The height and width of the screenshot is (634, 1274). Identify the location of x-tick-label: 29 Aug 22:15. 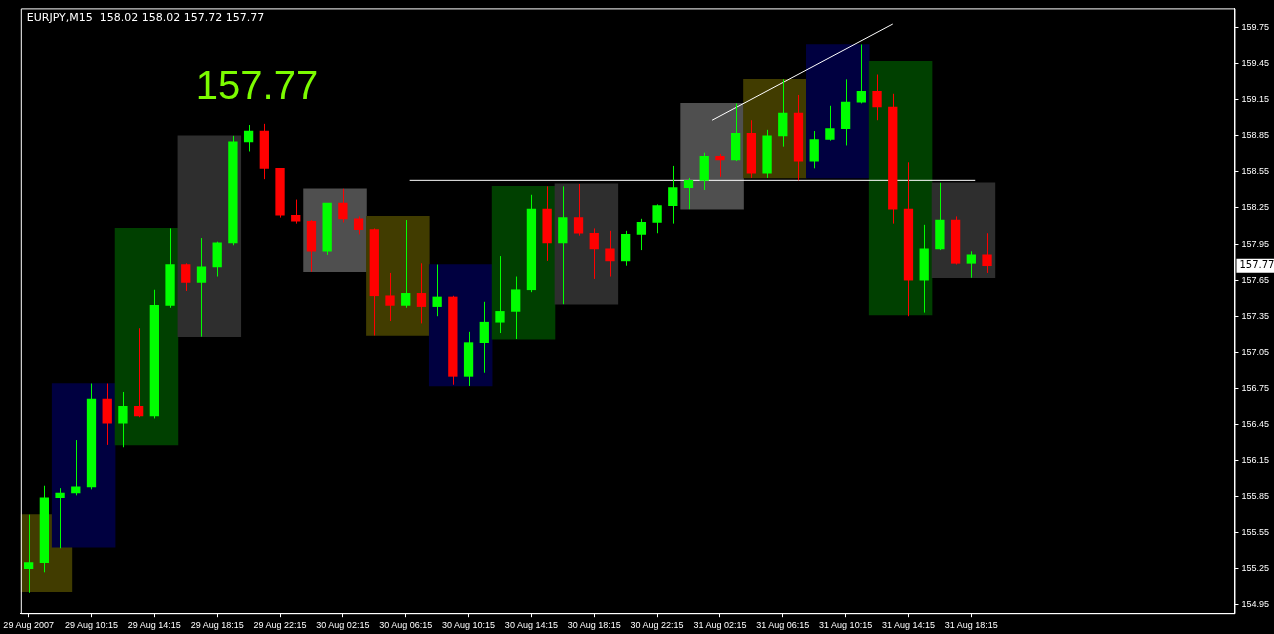
(280, 625).